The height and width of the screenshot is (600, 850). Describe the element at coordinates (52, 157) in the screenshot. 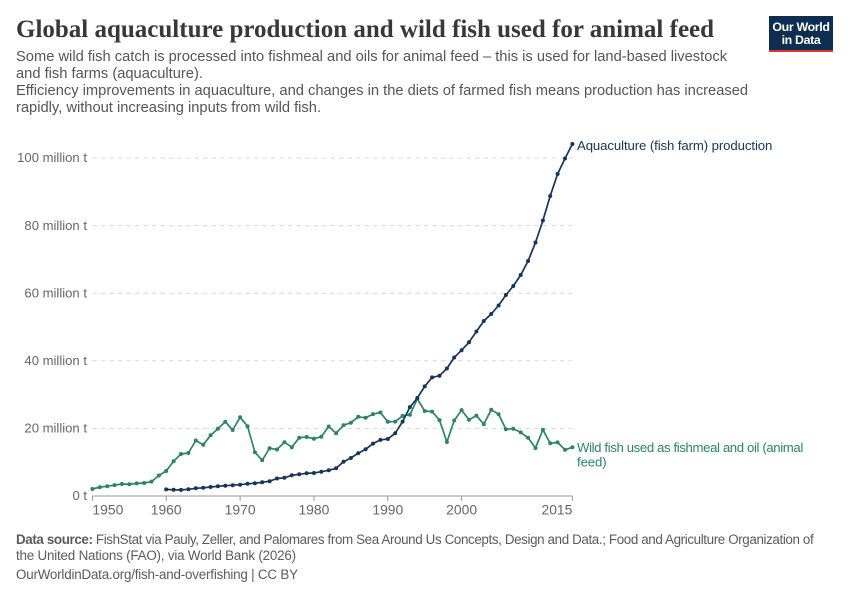

I see `svg-text: 100 million t` at that location.